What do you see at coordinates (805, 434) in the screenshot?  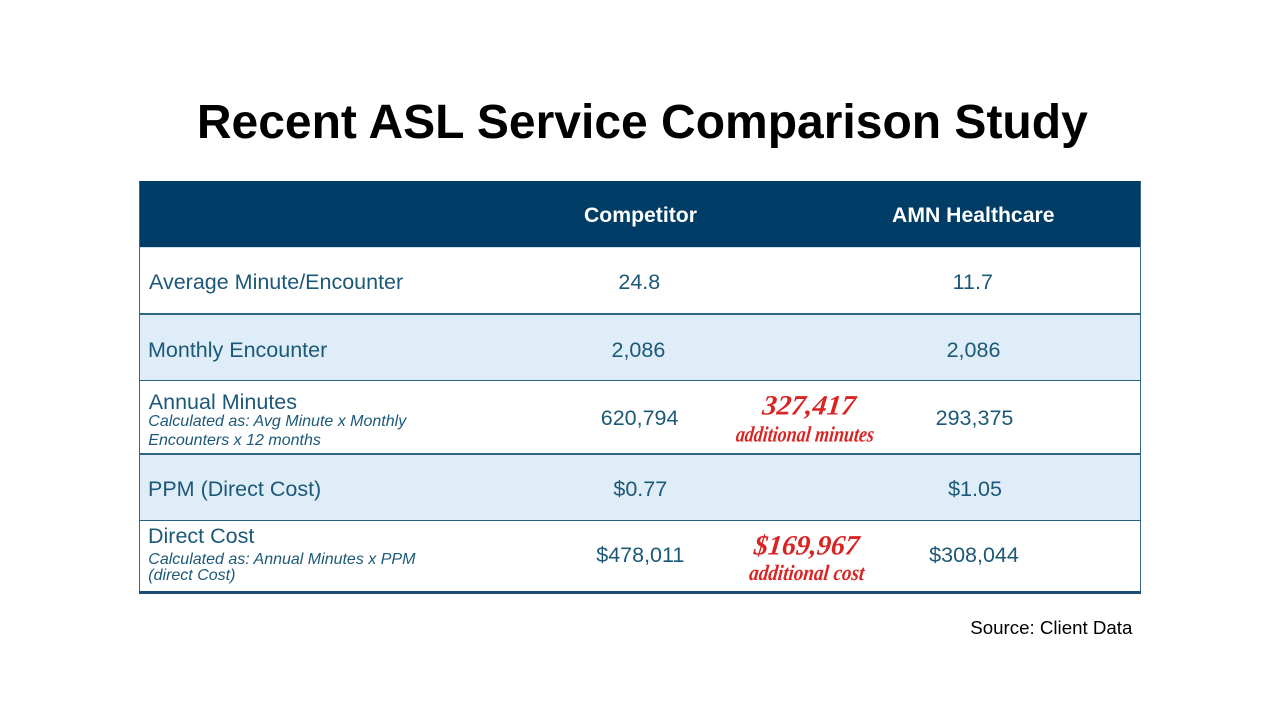 I see `svg-text: additional minutes` at bounding box center [805, 434].